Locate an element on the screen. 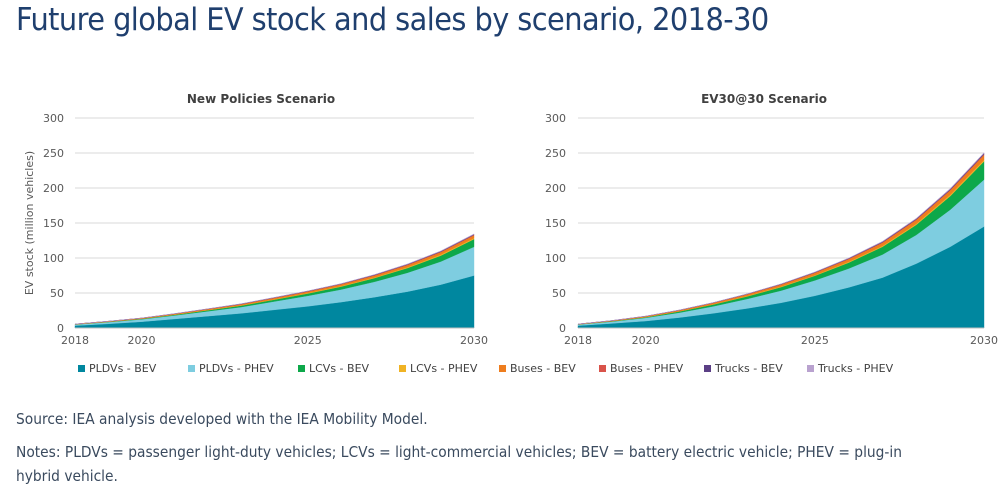 This screenshot has width=1008, height=496. legend-label: Buses - PHEV is located at coordinates (647, 368).